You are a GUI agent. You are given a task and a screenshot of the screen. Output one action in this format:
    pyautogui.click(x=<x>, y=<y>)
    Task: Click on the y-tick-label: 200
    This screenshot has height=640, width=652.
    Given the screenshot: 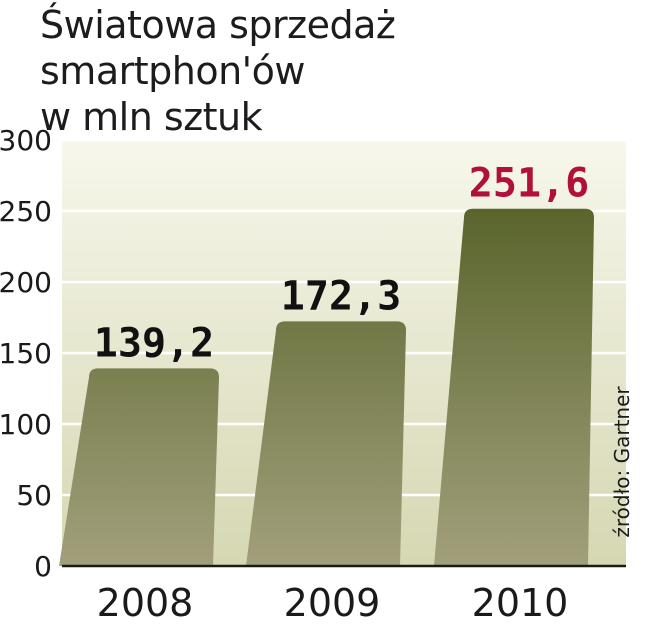 What is the action you would take?
    pyautogui.click(x=26, y=282)
    